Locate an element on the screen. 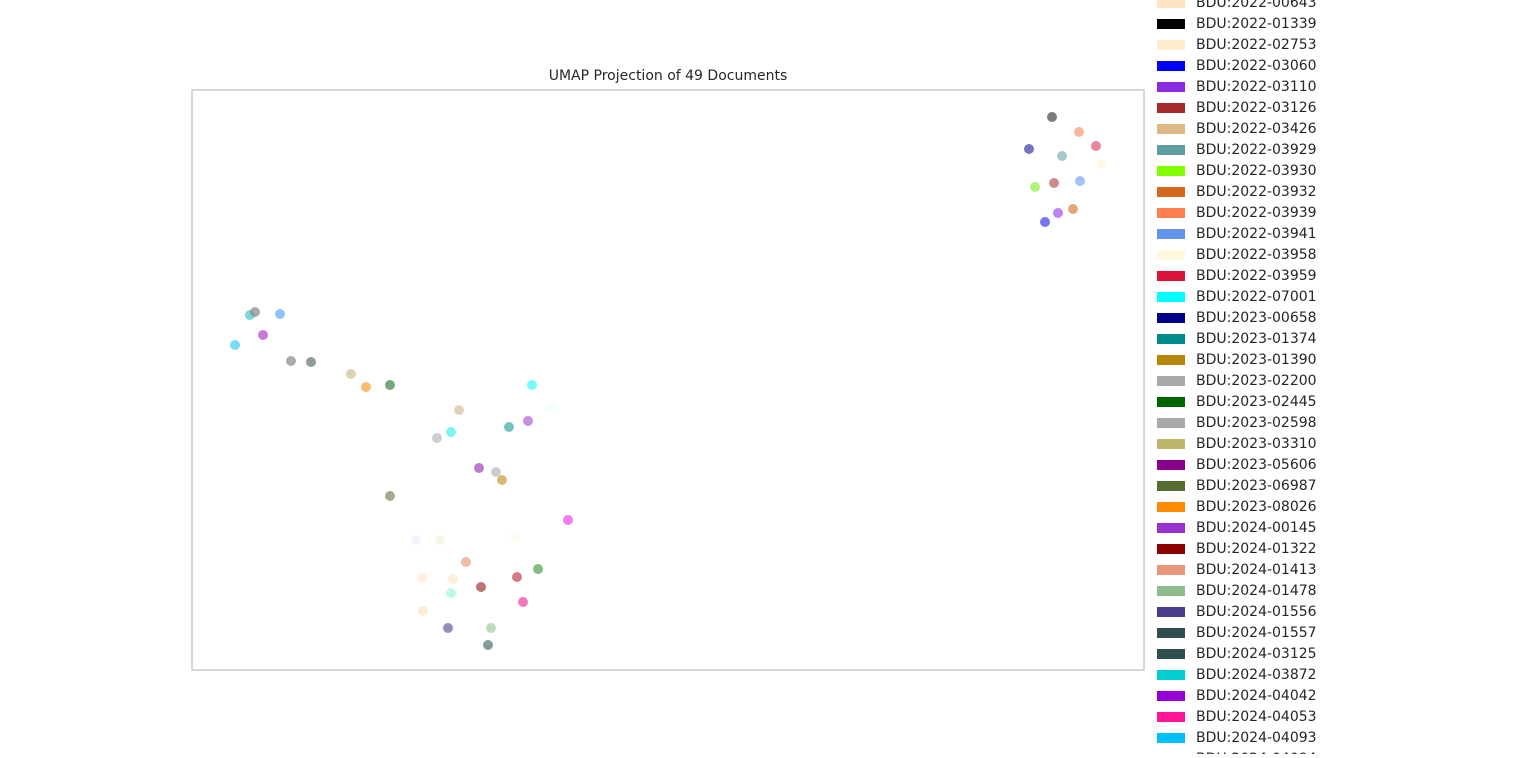 The height and width of the screenshot is (758, 1536). legend-label: BDU:2022-02753 is located at coordinates (1256, 45).